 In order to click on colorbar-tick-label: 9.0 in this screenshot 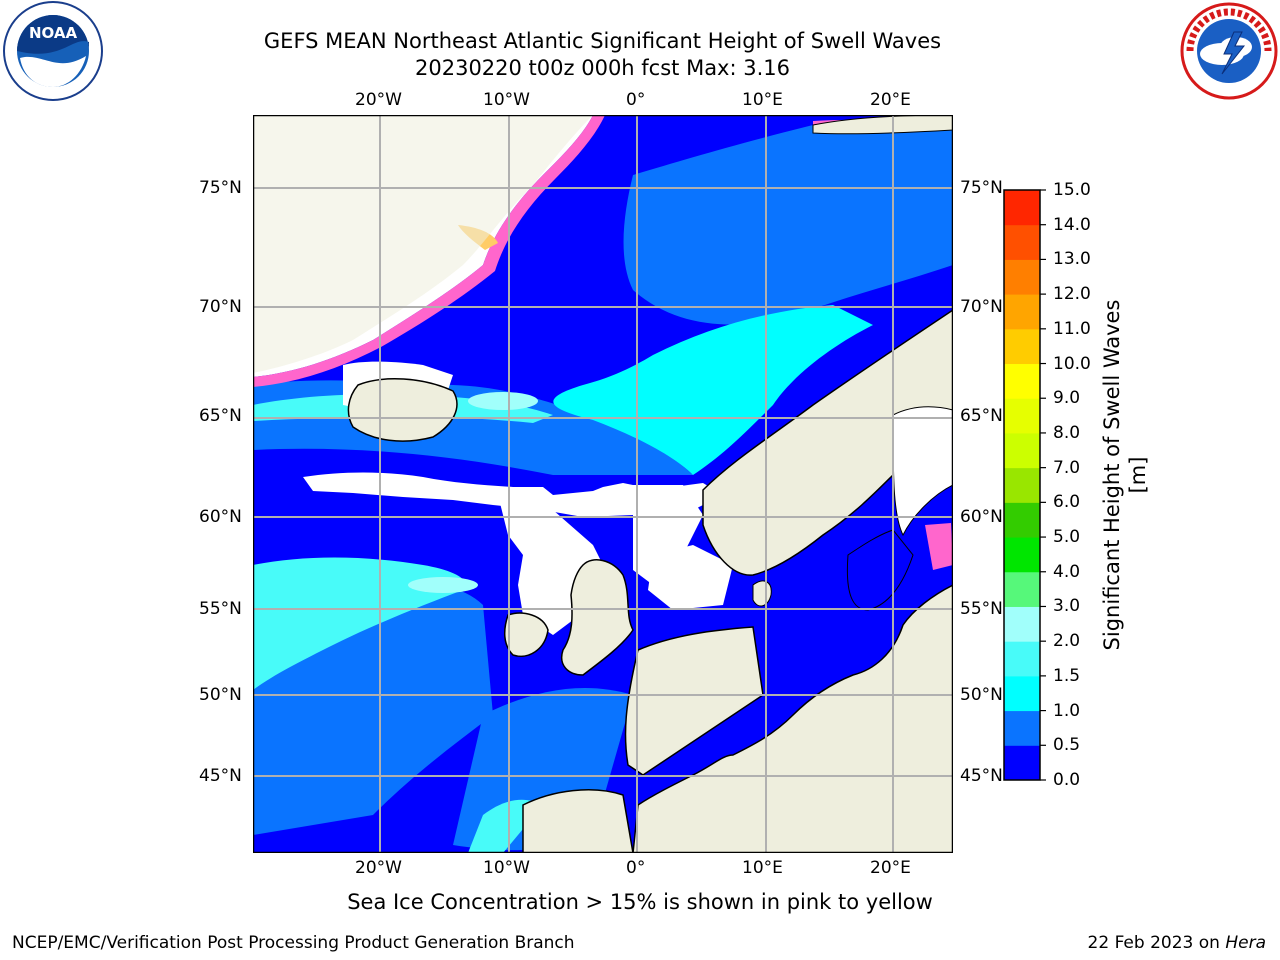, I will do `click(1067, 398)`.